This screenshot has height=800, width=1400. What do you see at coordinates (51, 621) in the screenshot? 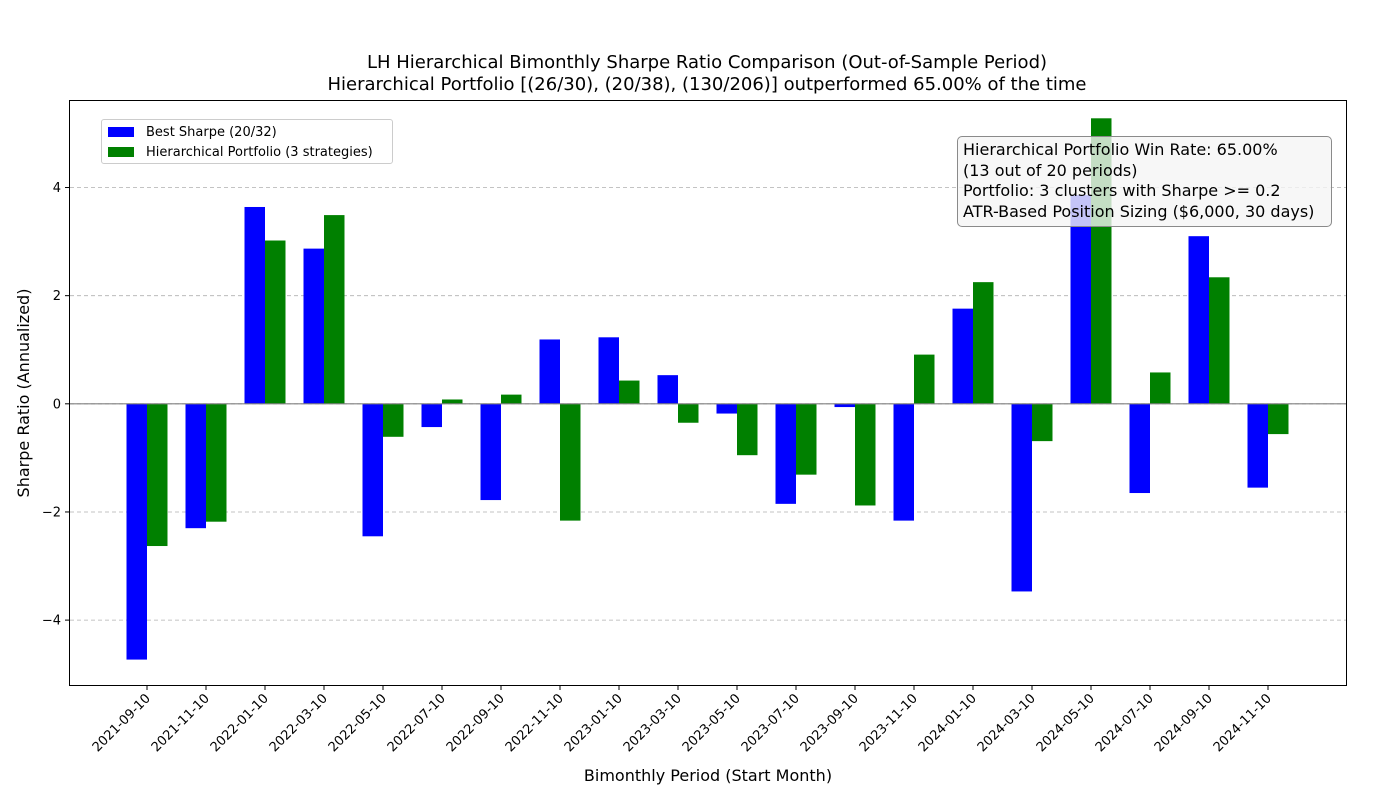
I see `y-tick-label: −4` at bounding box center [51, 621].